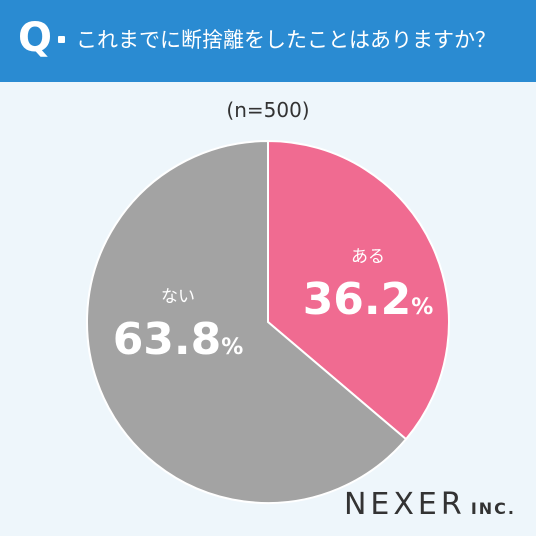 This screenshot has width=536, height=536. Describe the element at coordinates (178, 297) in the screenshot. I see `slice-category-label-no: ない` at that location.